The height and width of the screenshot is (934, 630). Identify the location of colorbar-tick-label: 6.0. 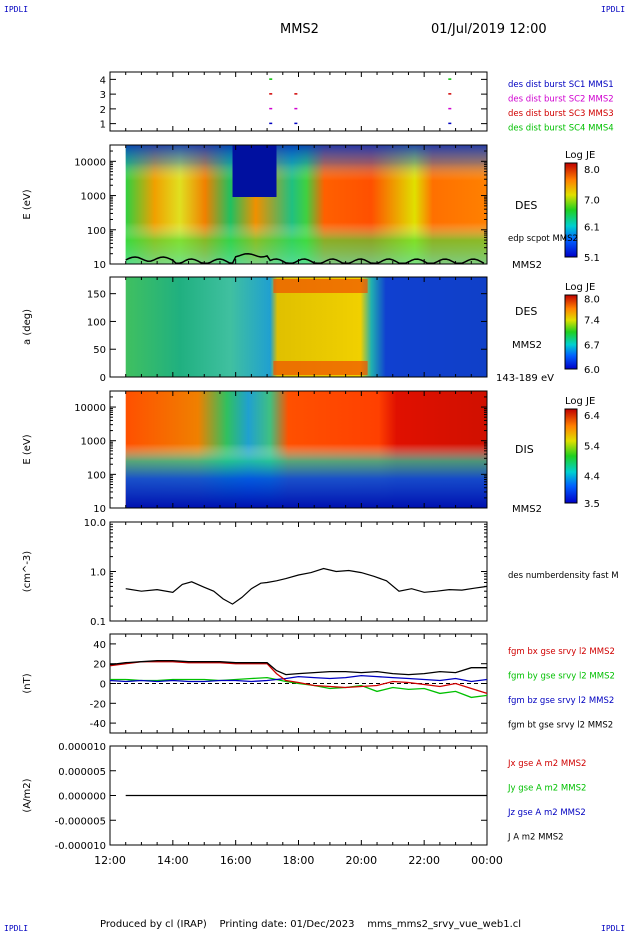
(592, 370).